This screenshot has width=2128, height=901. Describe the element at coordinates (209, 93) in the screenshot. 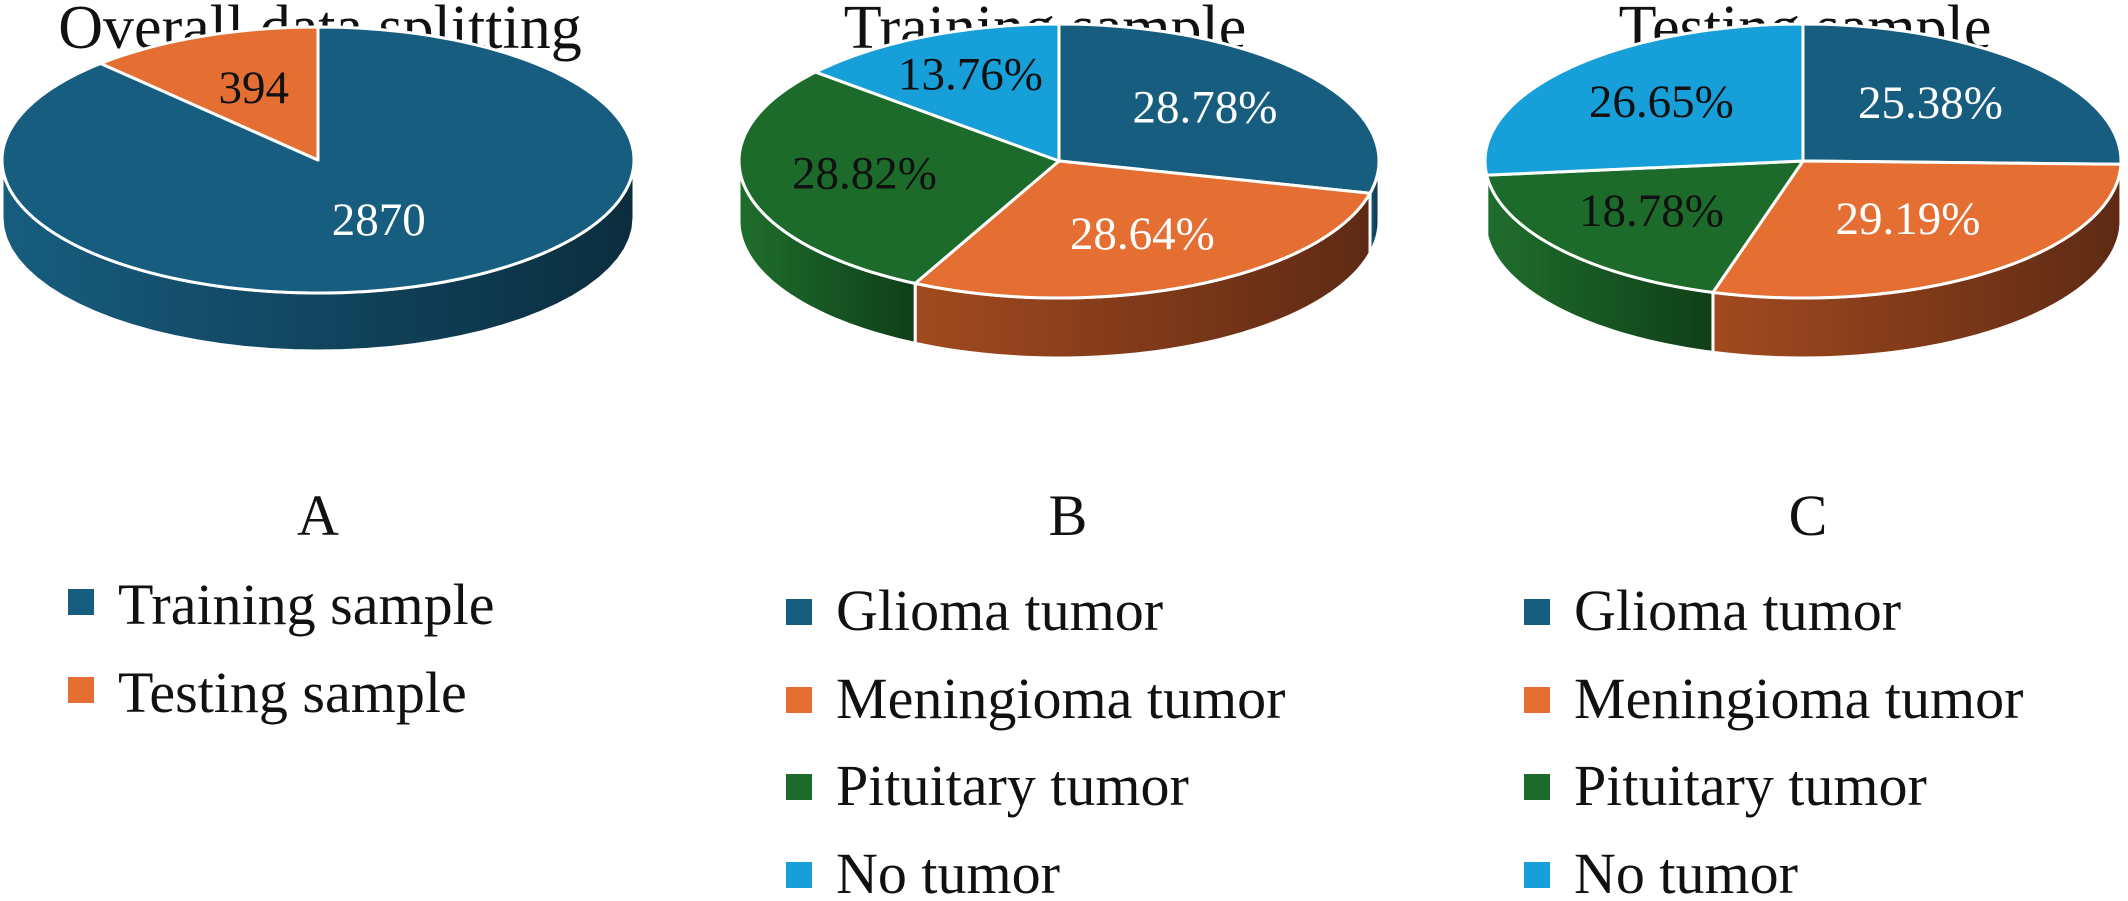

I see `pie-slice-testing-sample` at that location.